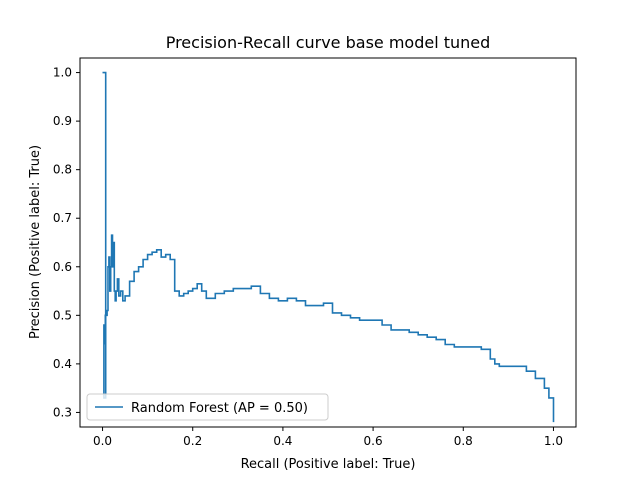 The height and width of the screenshot is (480, 640). What do you see at coordinates (35, 242) in the screenshot?
I see `y-axis-label: Precision (Positive label: True)` at bounding box center [35, 242].